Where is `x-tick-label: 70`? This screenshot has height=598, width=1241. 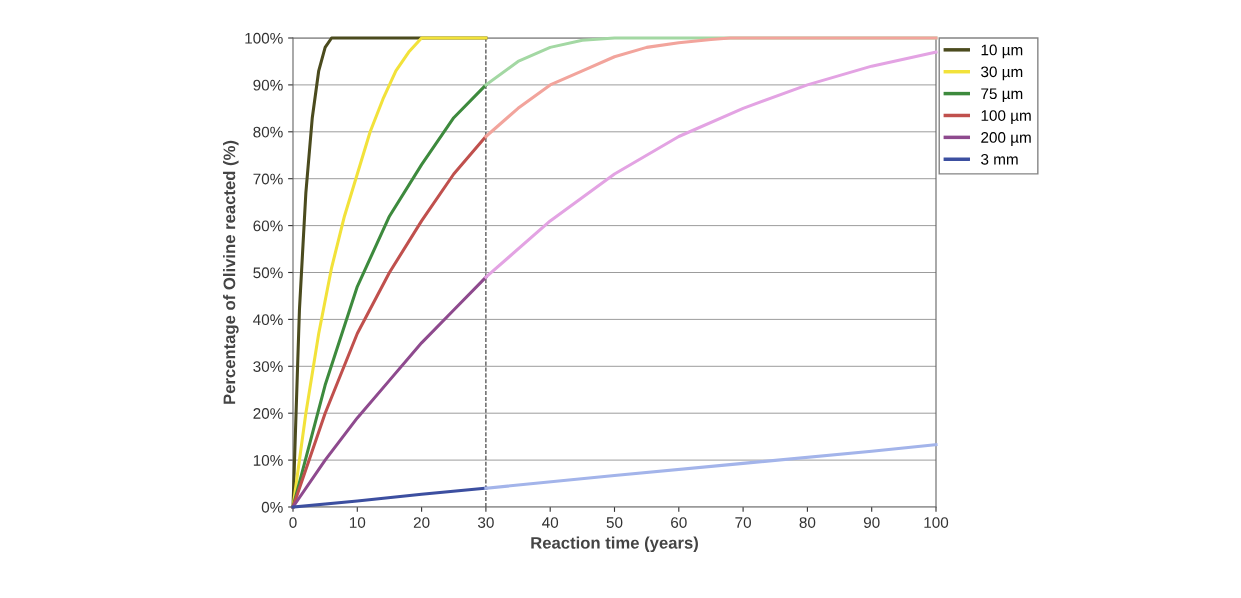 x-tick-label: 70 is located at coordinates (743, 522).